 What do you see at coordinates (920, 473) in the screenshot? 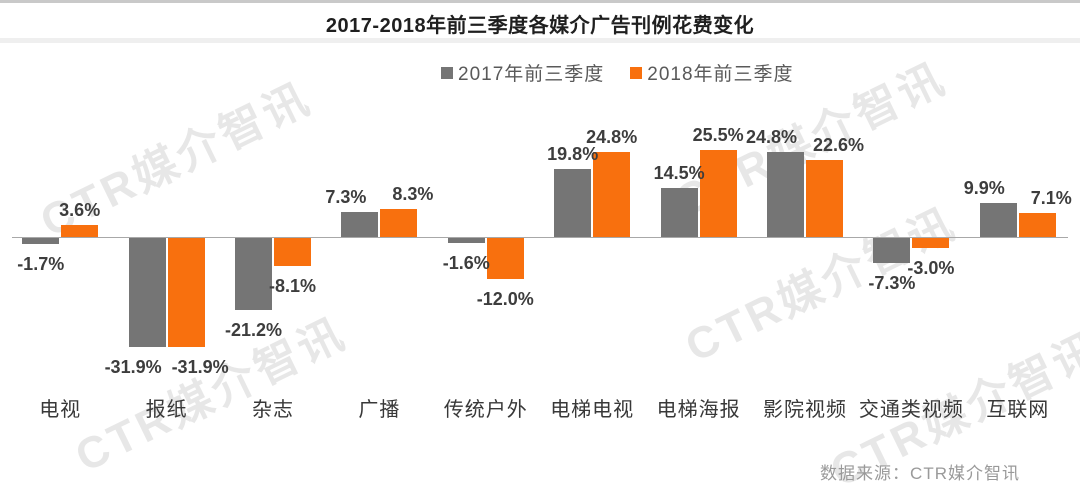
I see `data-source-note: 数据来源：CTR媒介智讯` at bounding box center [920, 473].